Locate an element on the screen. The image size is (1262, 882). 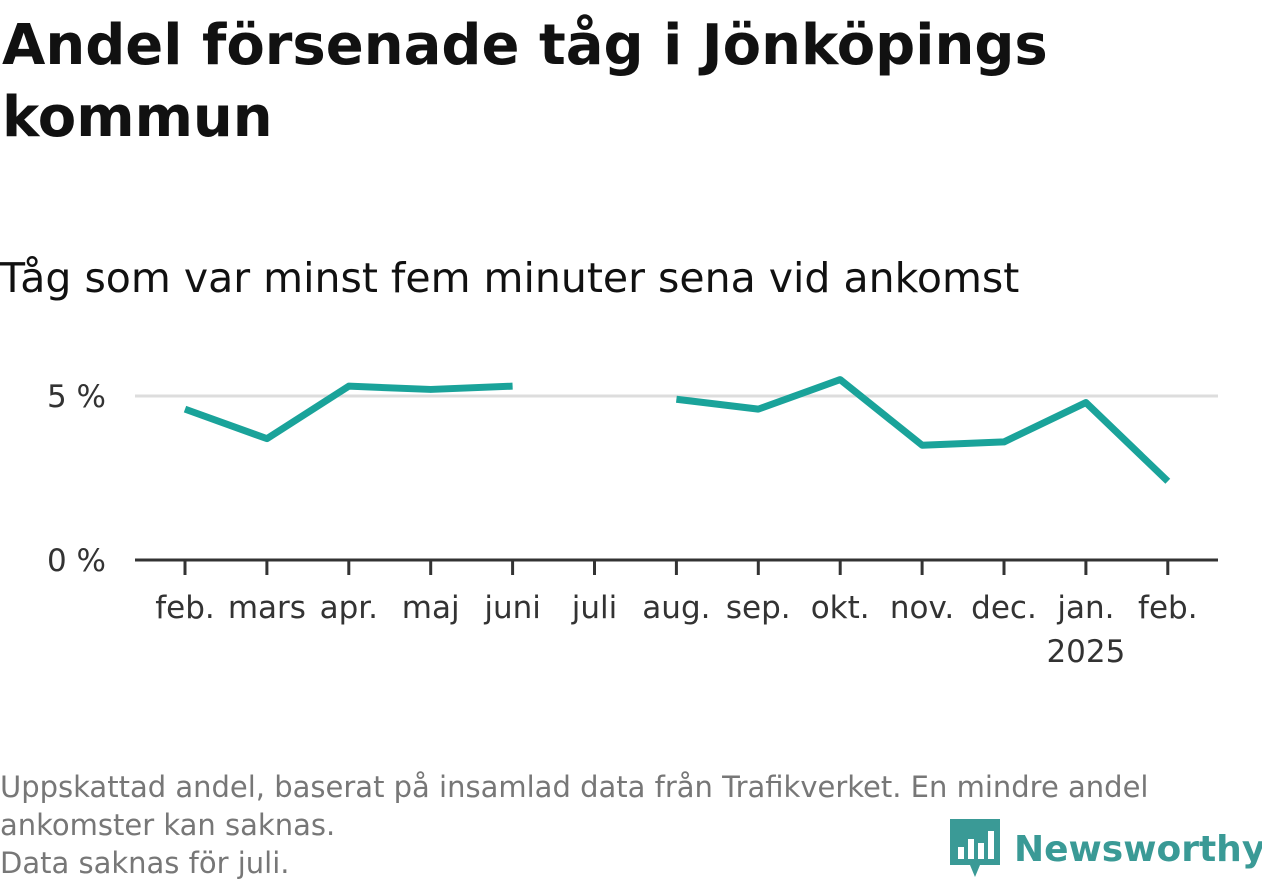
x-tick-label: jan. is located at coordinates (1085, 608).